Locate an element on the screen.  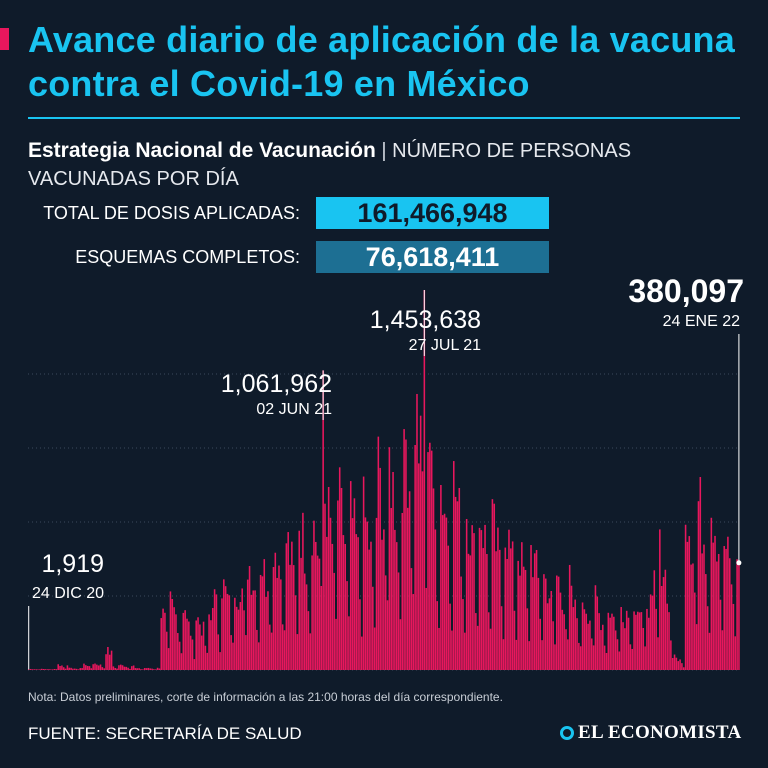
brand-name: EL ECONOMISTA is located at coordinates (660, 732).